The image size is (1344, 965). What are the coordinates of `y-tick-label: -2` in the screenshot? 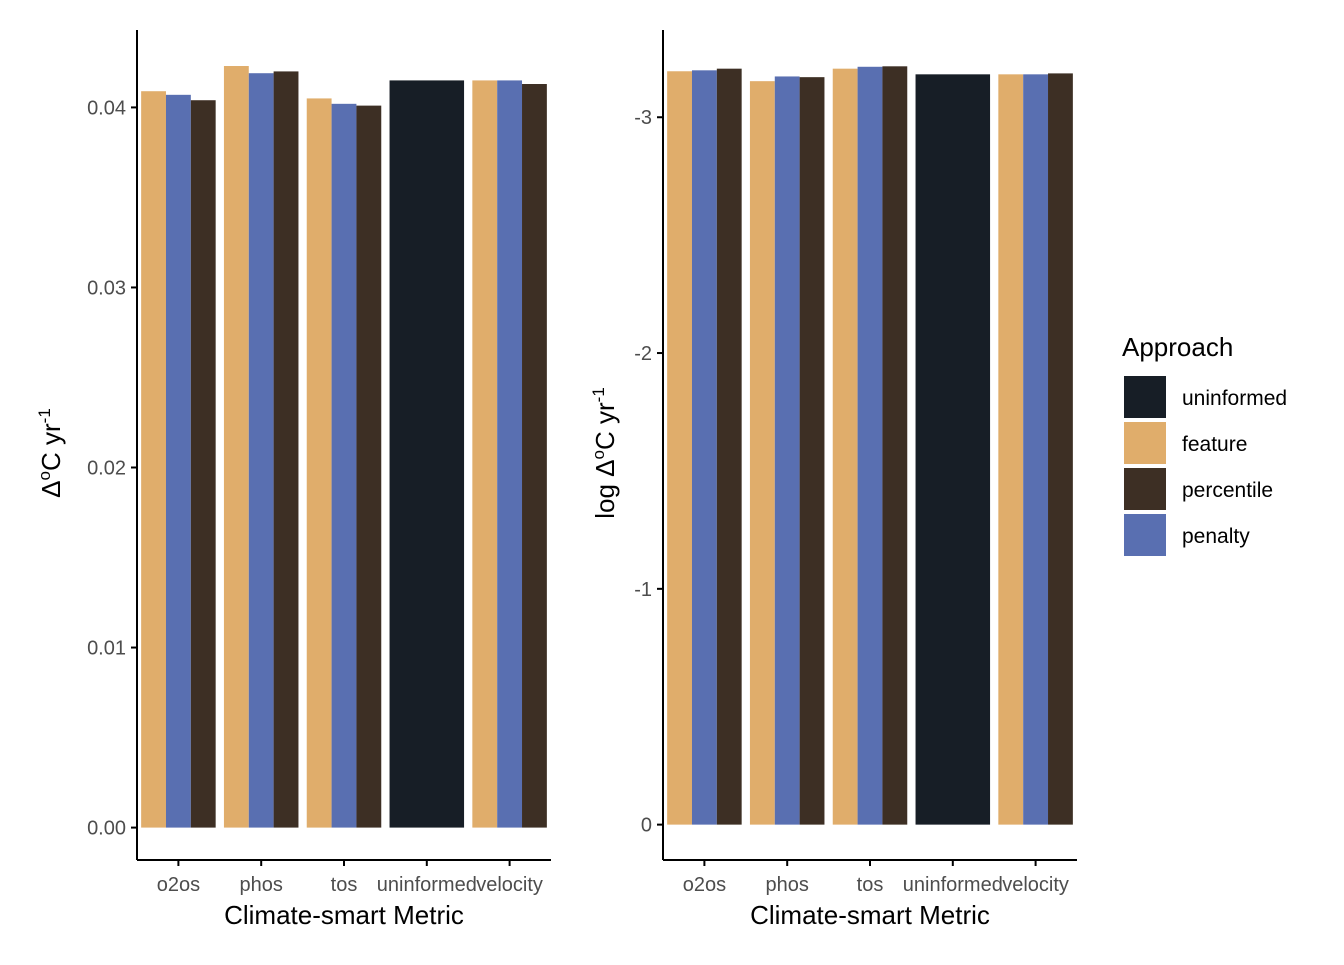 It's located at (643, 354).